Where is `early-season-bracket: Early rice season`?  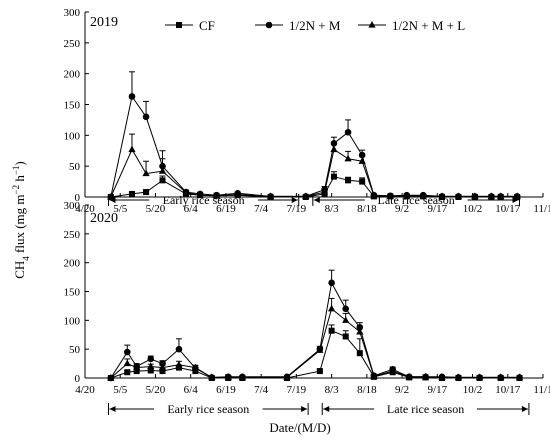 early-season-bracket: Early rice season is located at coordinates (208, 409).